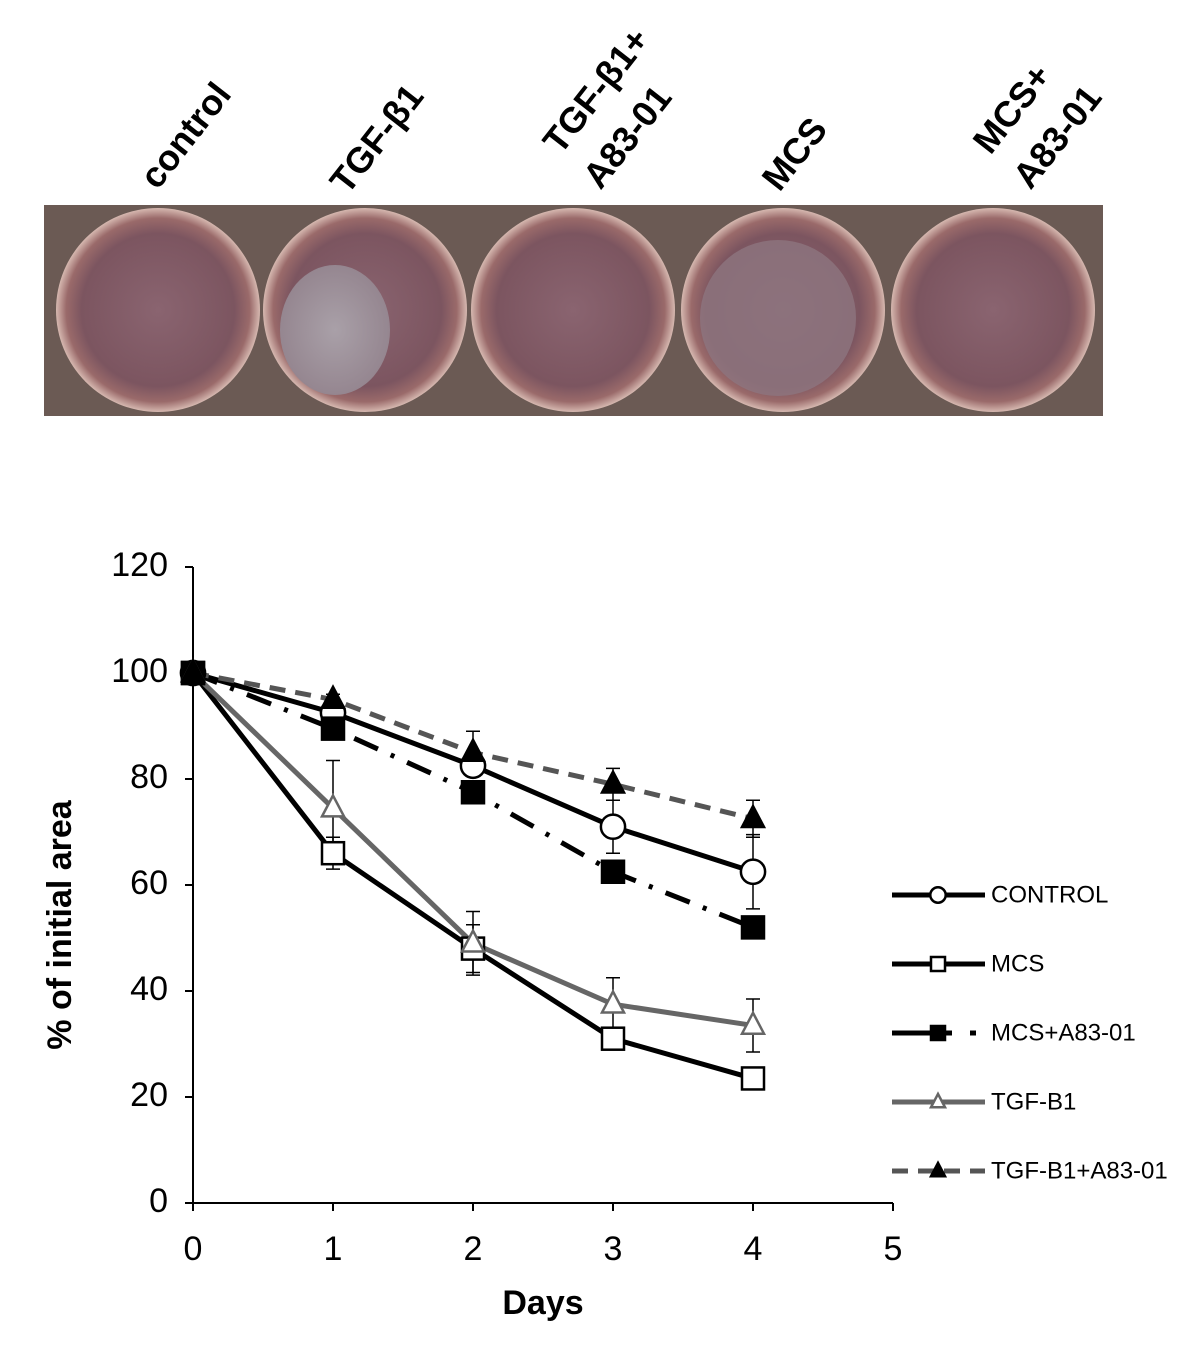  I want to click on legend: CONTROL MCS MCS+A83-01 TGF-B1 TGF-B1+A83-01, so click(1030, 1032).